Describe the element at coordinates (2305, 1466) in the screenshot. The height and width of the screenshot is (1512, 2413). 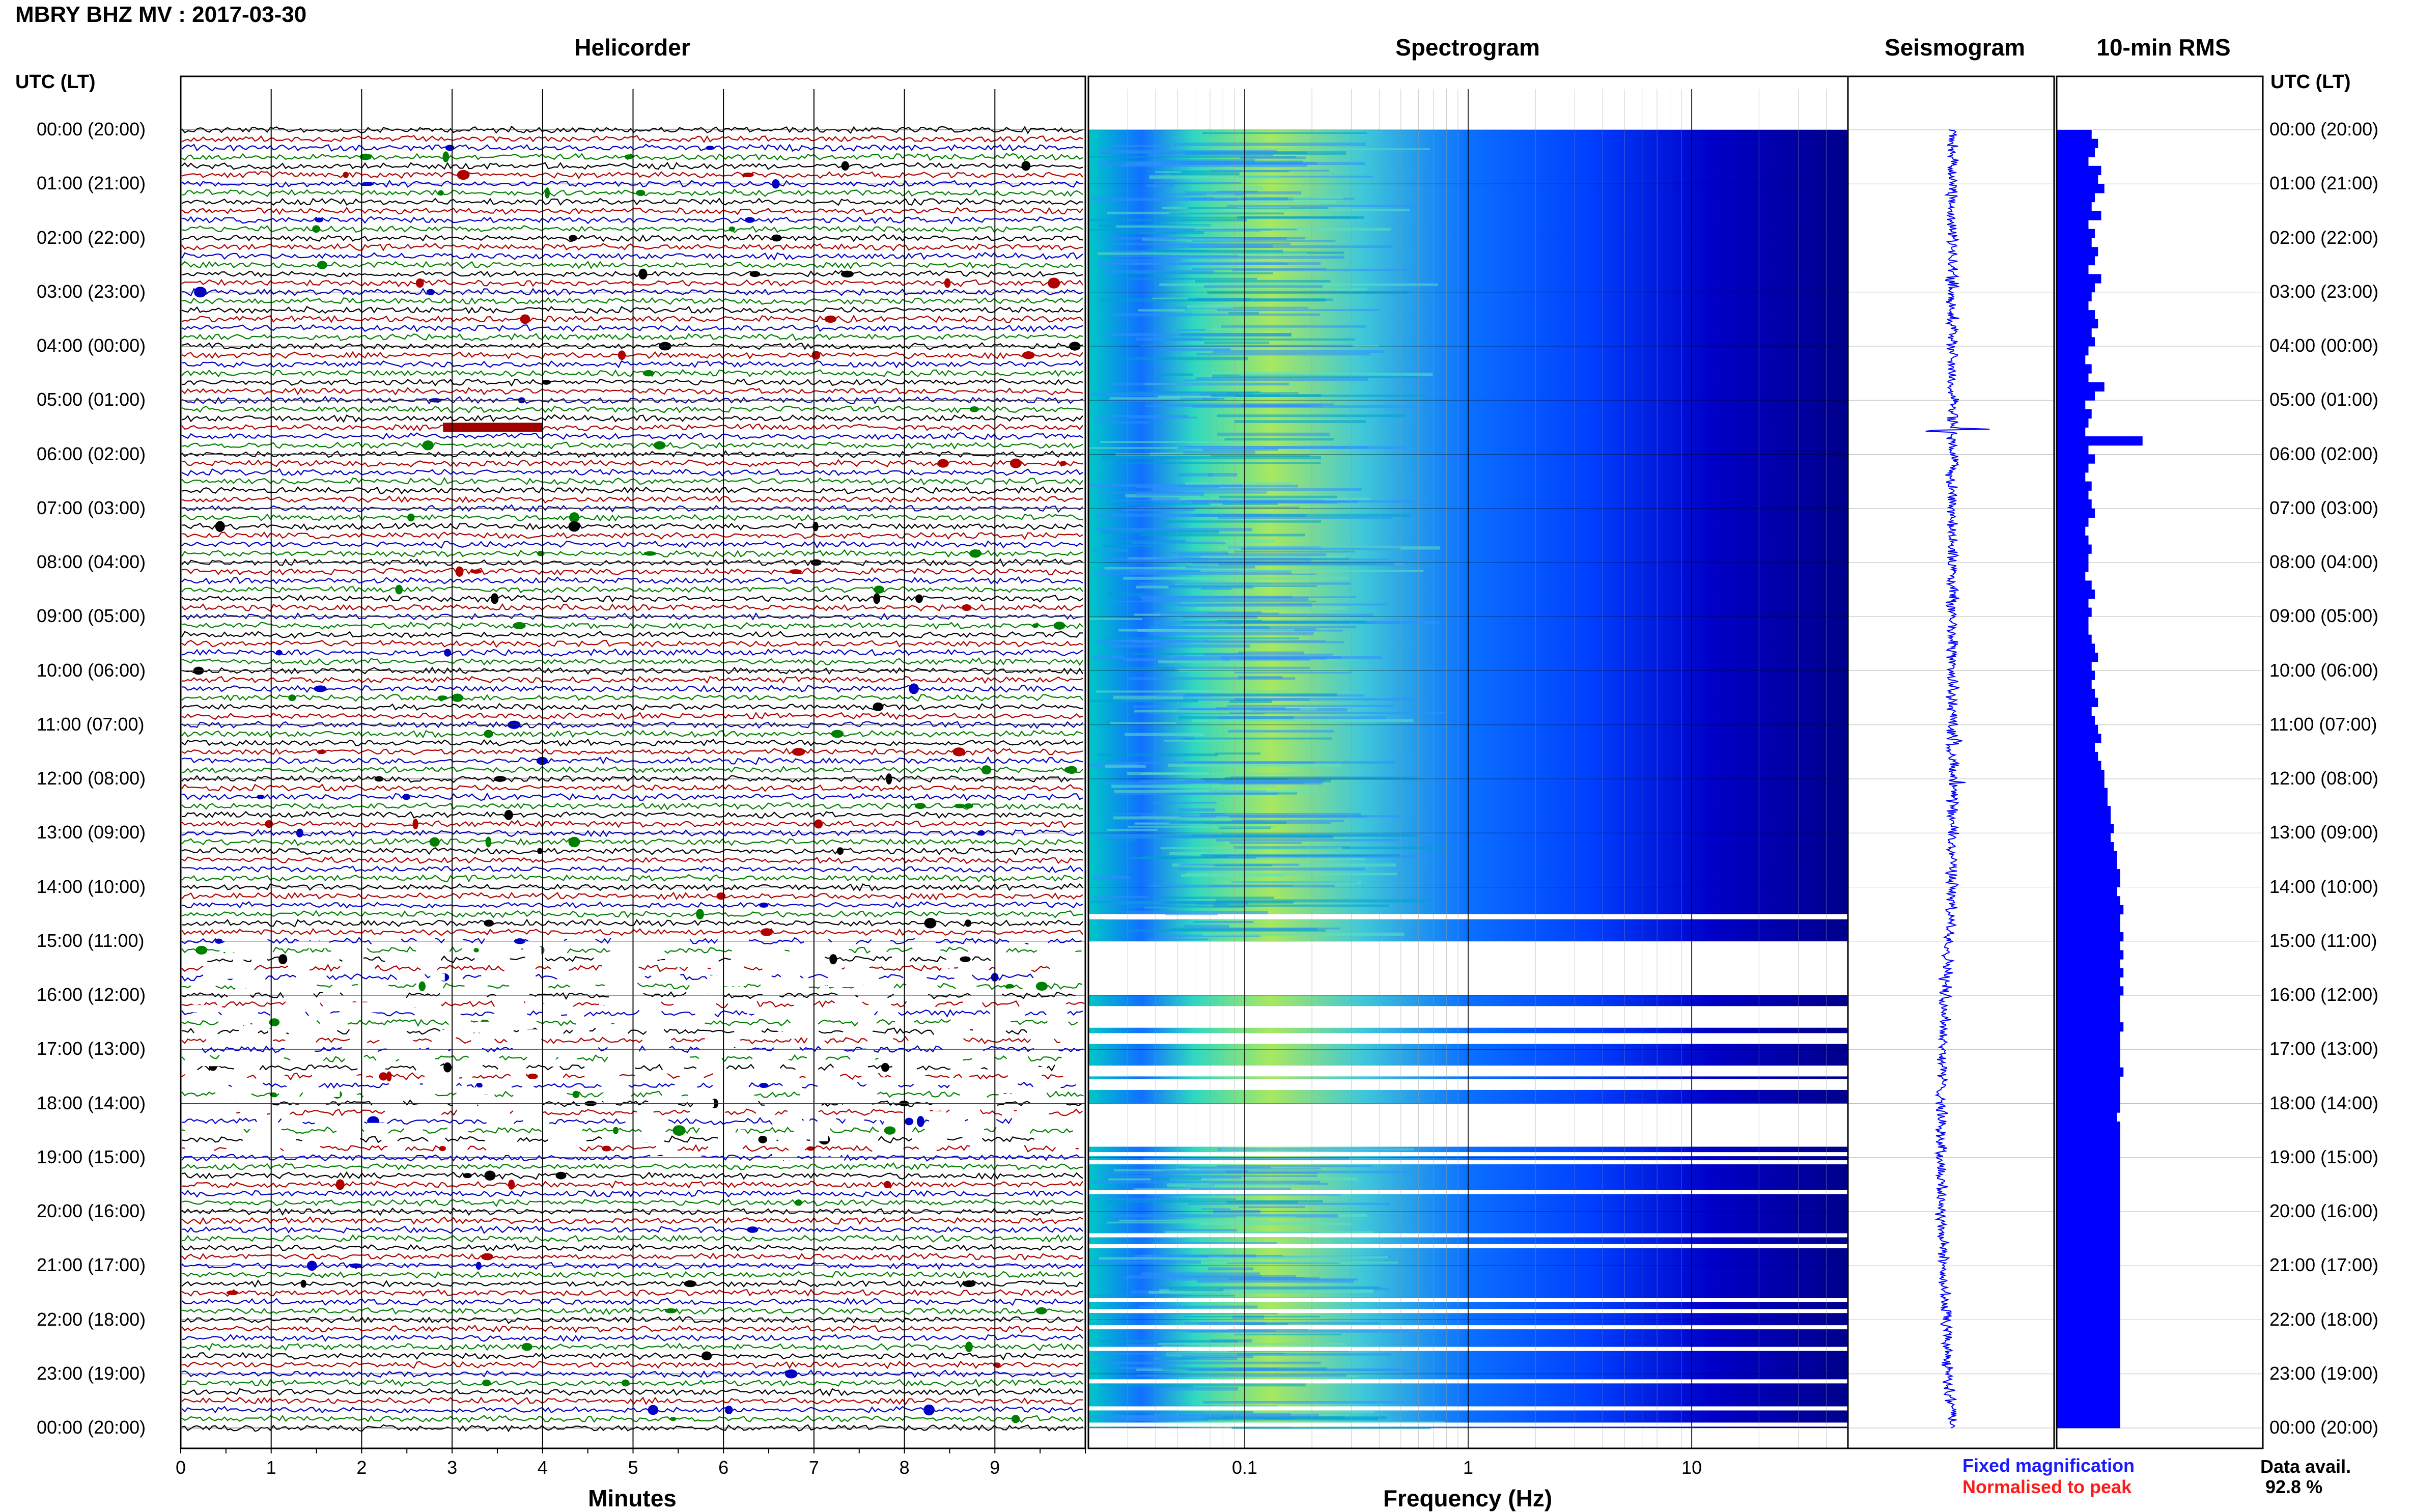
I see `data-avail-label: Data avail.` at that location.